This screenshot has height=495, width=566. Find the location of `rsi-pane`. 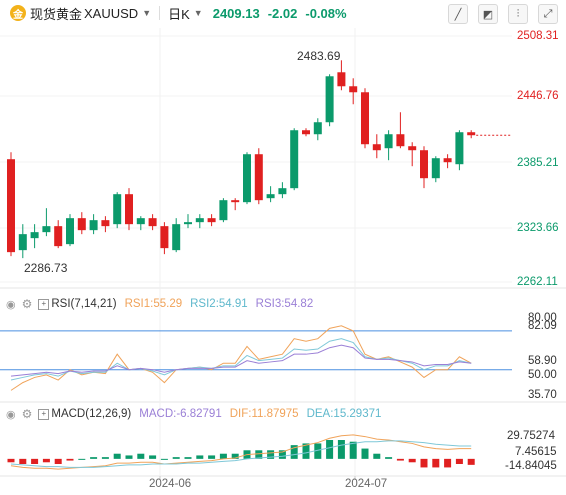

rsi-pane is located at coordinates (256, 358).